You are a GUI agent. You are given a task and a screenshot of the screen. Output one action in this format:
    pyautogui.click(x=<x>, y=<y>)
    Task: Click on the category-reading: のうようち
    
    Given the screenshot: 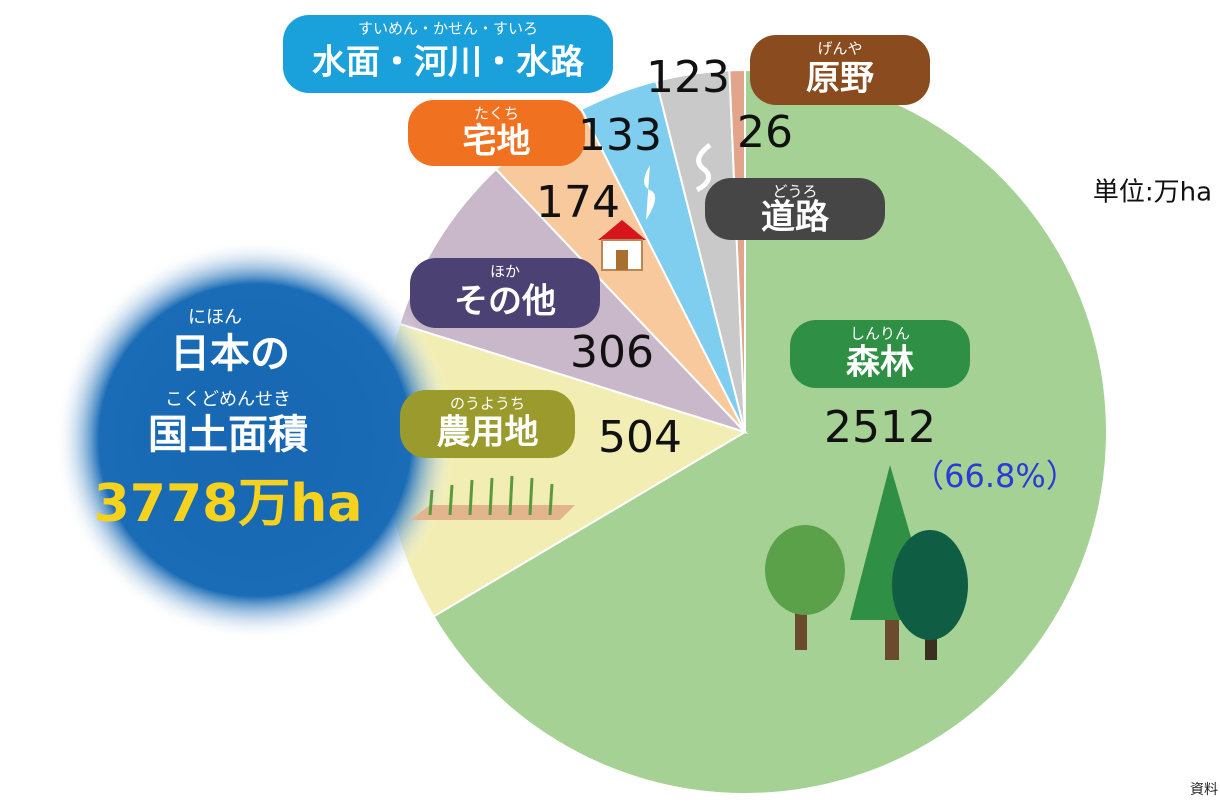 What is the action you would take?
    pyautogui.click(x=487, y=404)
    